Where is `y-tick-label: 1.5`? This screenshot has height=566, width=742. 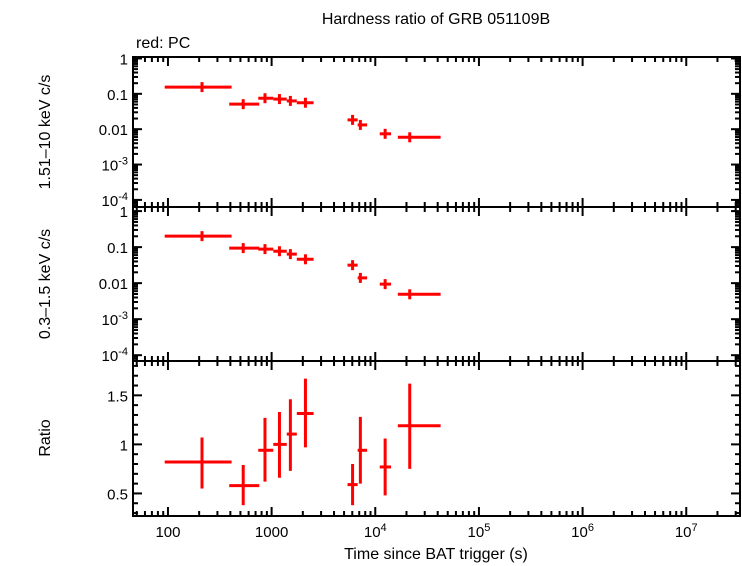 y-tick-label: 1.5 is located at coordinates (117, 396).